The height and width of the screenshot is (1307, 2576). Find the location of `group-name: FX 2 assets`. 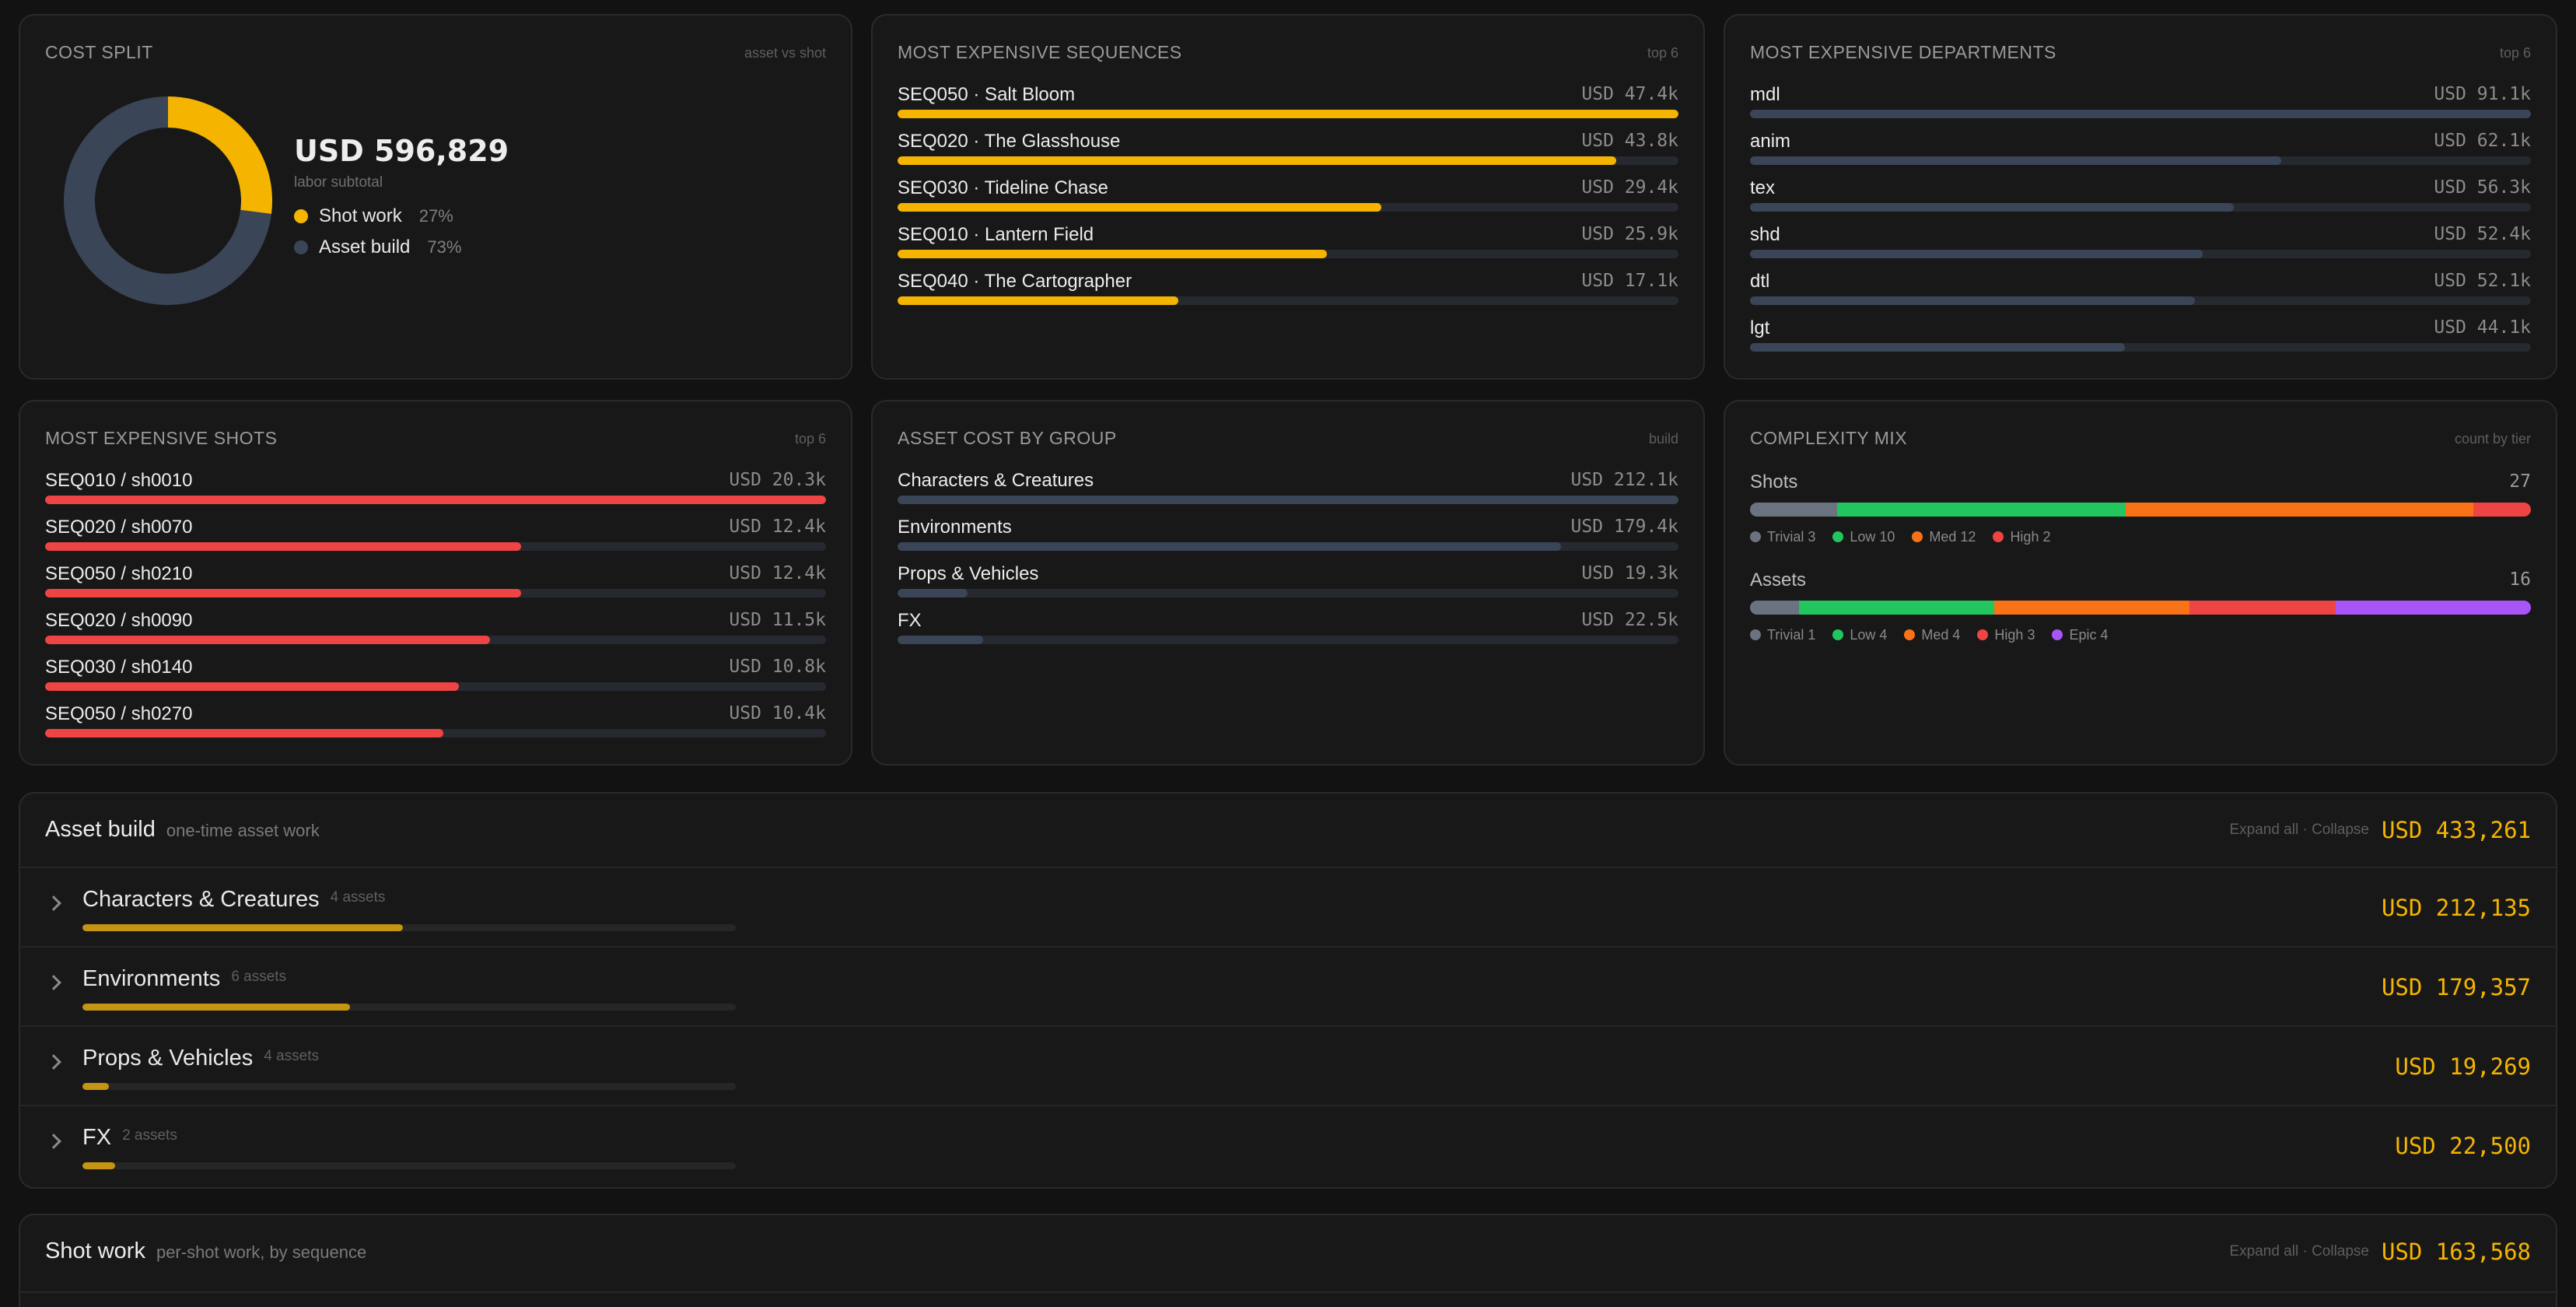

group-name: FX 2 assets is located at coordinates (129, 1138).